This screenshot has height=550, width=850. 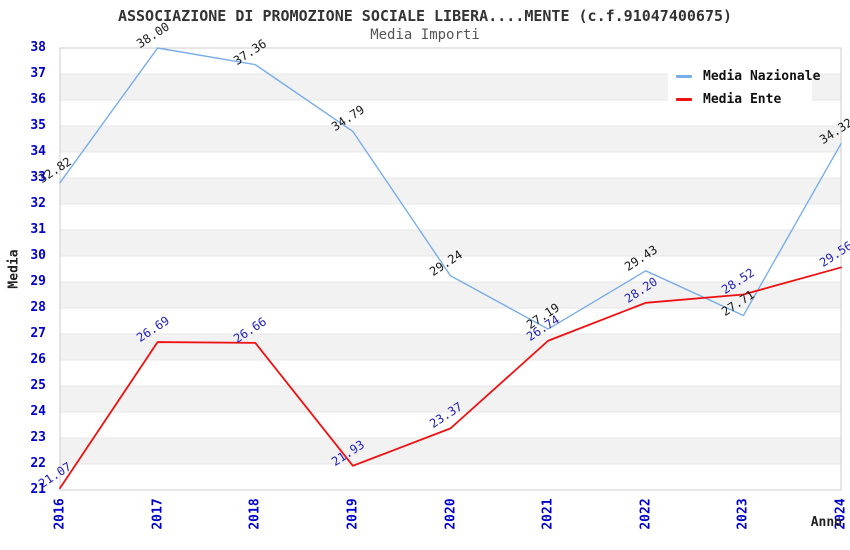 What do you see at coordinates (38, 229) in the screenshot?
I see `y-tick-label: 31` at bounding box center [38, 229].